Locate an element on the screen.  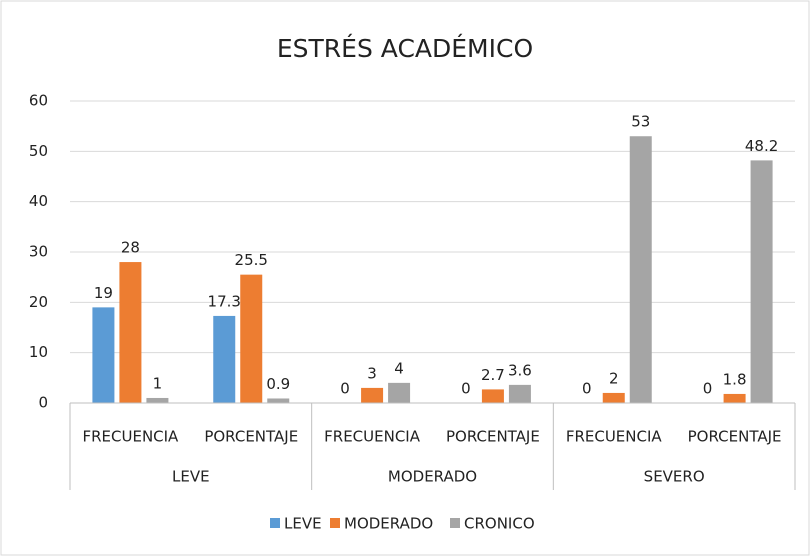
legend-label: LEVE is located at coordinates (303, 524).